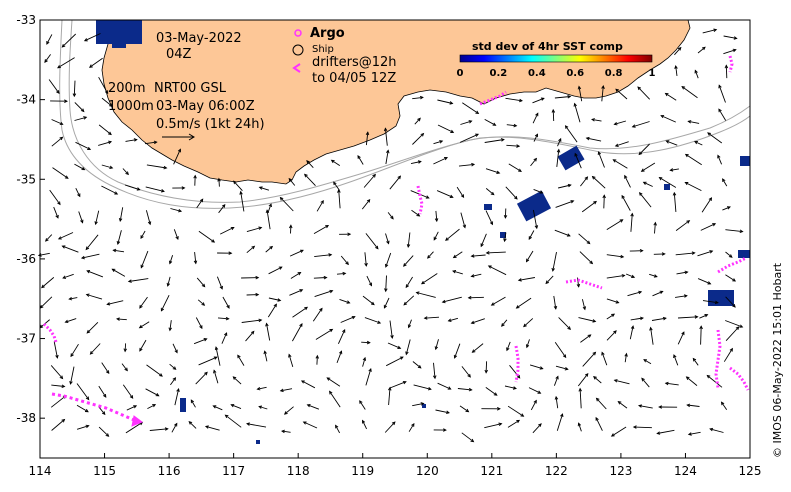  Describe the element at coordinates (126, 88) in the screenshot. I see `depth-200-label: 200m` at that location.